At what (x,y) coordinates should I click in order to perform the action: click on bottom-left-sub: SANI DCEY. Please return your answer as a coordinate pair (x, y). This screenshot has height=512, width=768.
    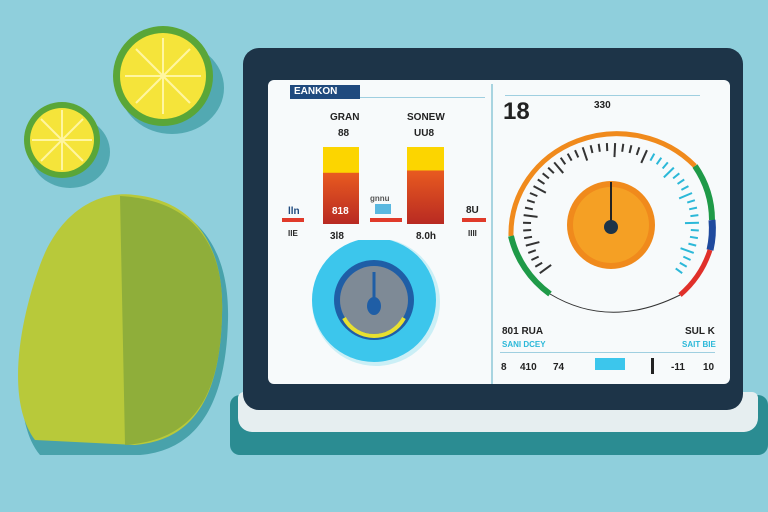
    Looking at the image, I should click on (524, 344).